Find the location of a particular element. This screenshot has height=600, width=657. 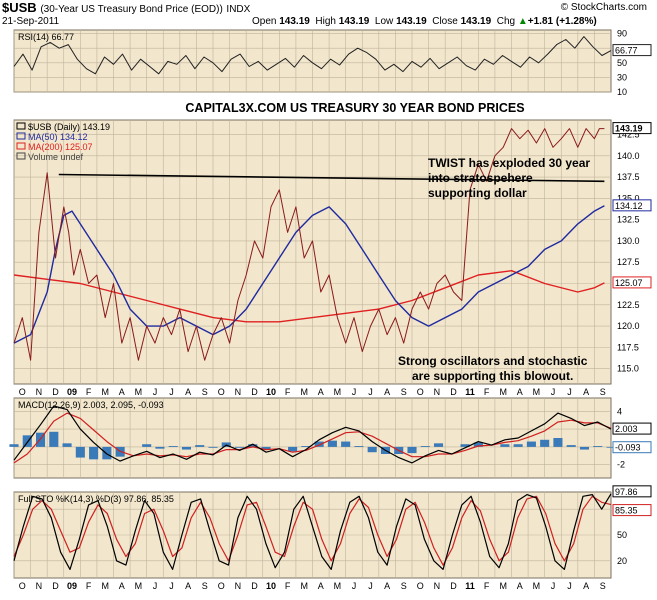

rsi-tick-label: 30 is located at coordinates (622, 77).